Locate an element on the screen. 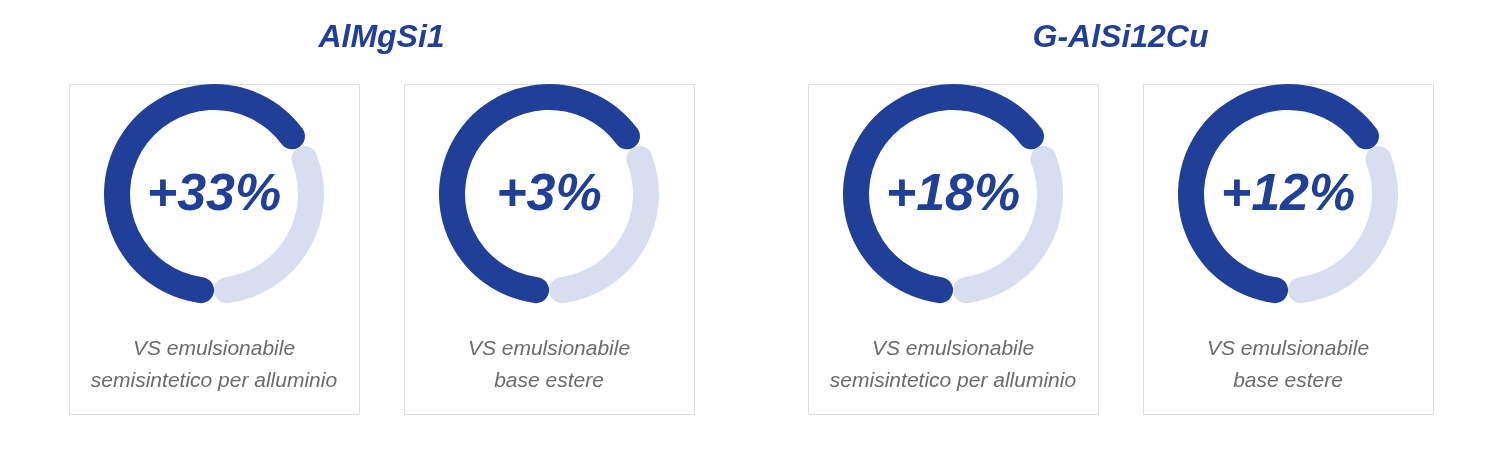 The image size is (1503, 460). text: +12% is located at coordinates (1288, 192).